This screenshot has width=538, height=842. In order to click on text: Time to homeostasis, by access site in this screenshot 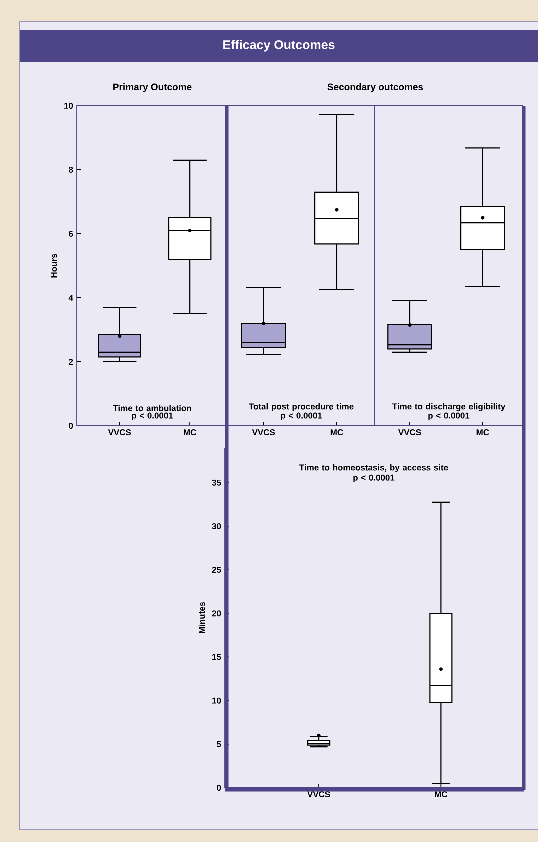, I will do `click(374, 468)`.